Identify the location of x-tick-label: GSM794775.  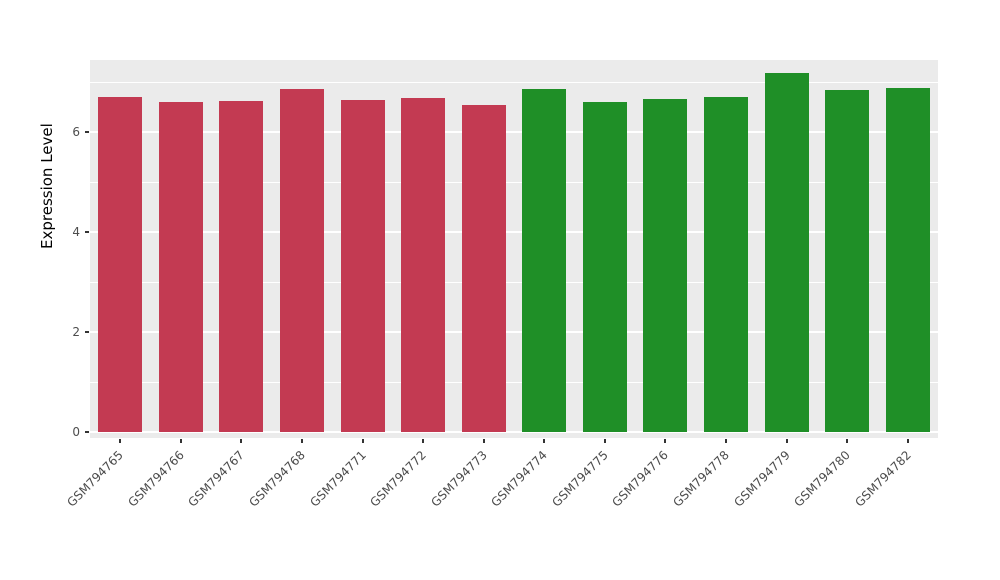
(580, 479).